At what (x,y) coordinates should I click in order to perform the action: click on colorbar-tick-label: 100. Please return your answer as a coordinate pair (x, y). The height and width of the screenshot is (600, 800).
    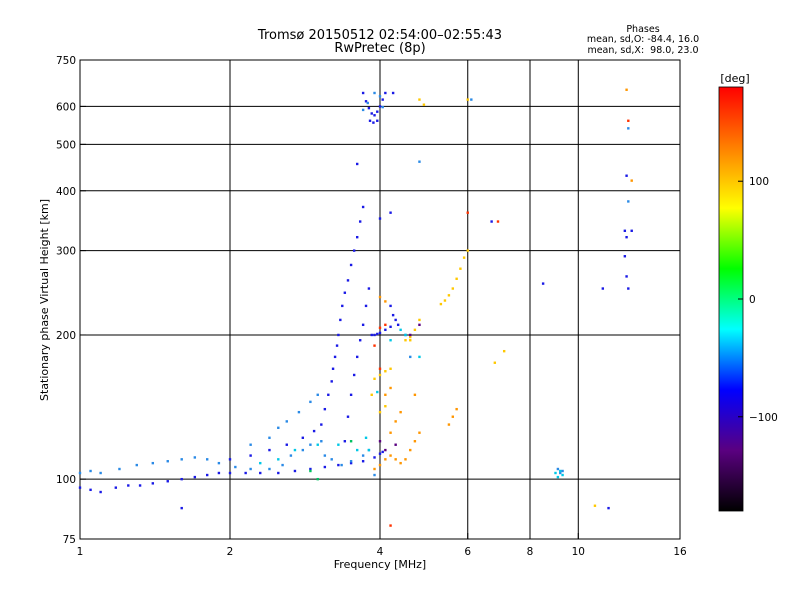
    Looking at the image, I should click on (759, 182).